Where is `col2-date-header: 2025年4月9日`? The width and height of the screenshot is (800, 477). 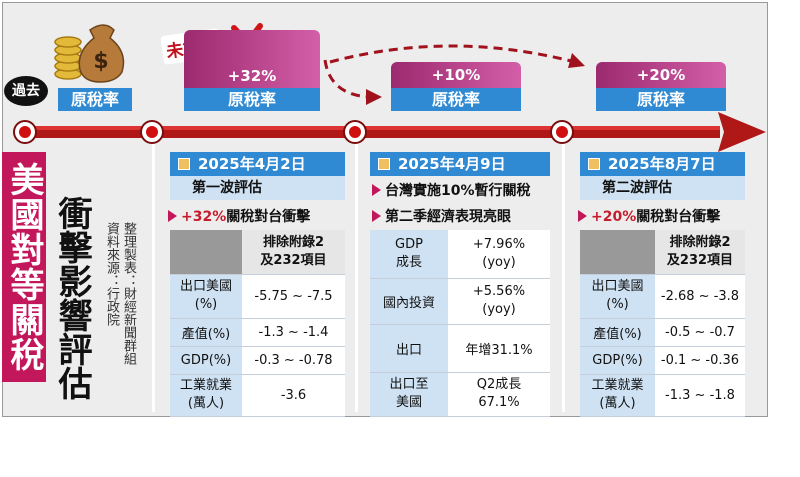
col2-date-header: 2025年4月9日 is located at coordinates (460, 164).